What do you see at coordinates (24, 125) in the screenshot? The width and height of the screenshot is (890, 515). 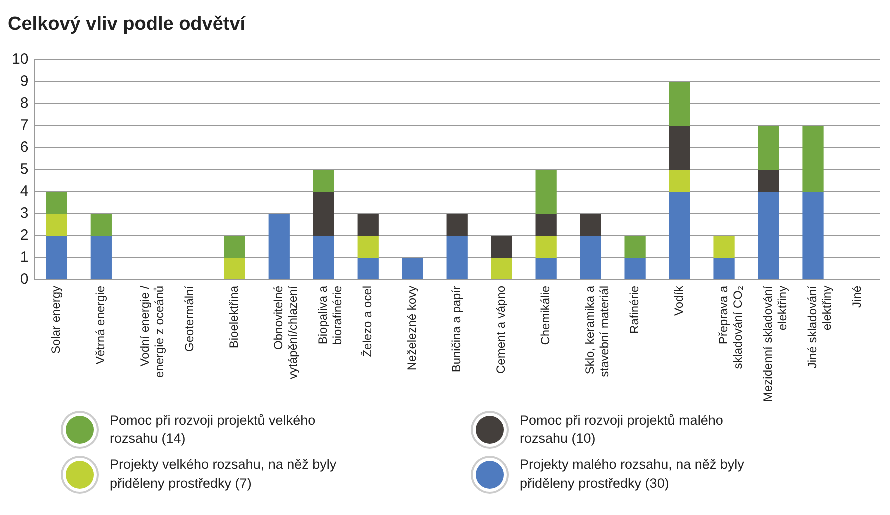 I see `y-tick-label: 7` at bounding box center [24, 125].